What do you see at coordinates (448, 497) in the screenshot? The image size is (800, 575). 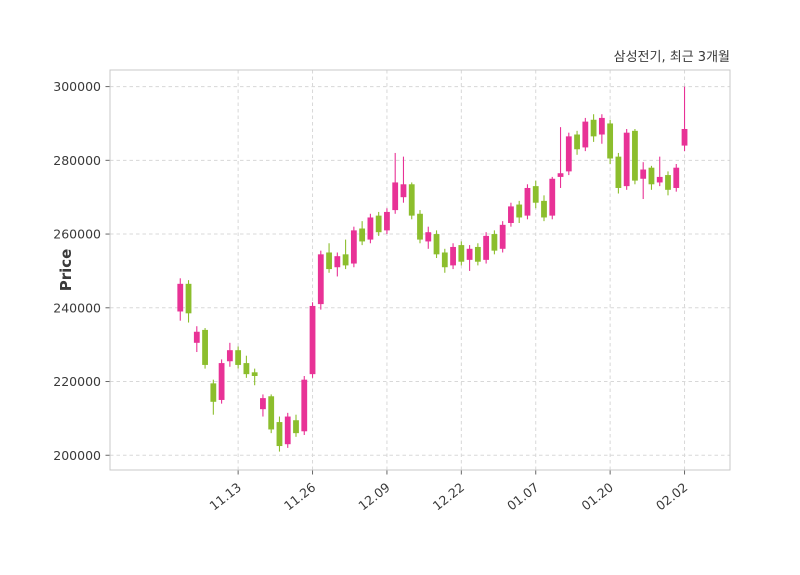 I see `x-tick-label: 12.22` at bounding box center [448, 497].